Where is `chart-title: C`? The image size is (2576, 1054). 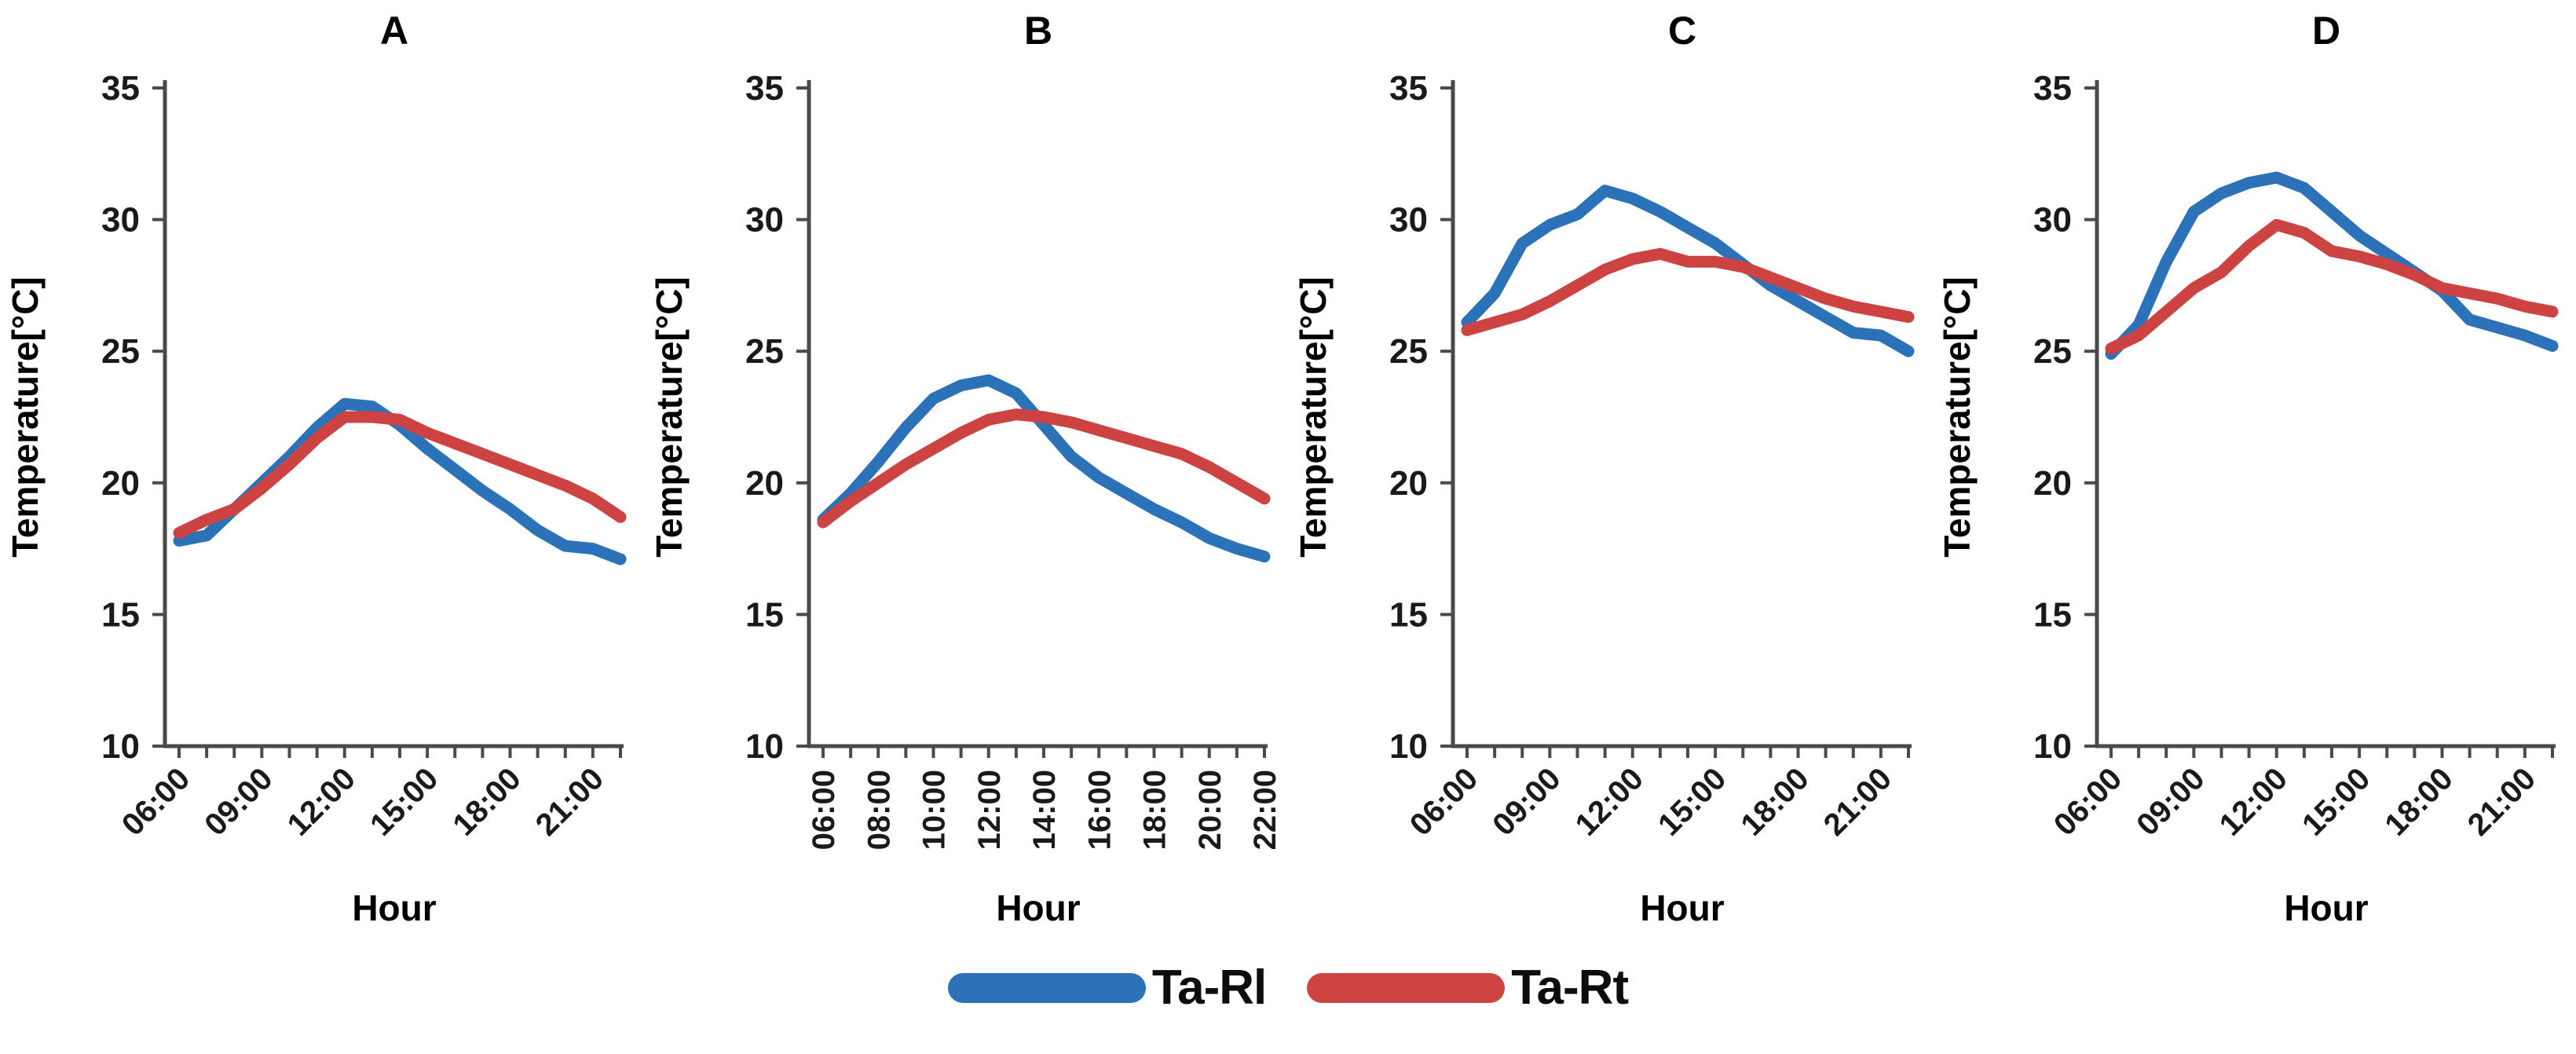
chart-title: C is located at coordinates (1682, 31).